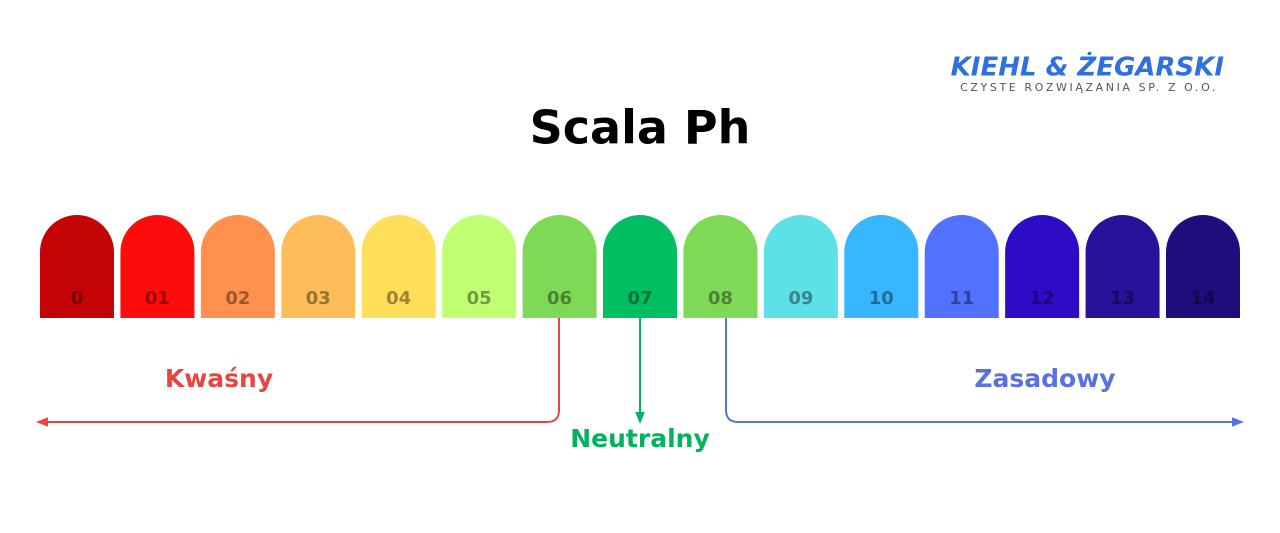  Describe the element at coordinates (318, 298) in the screenshot. I see `swatch-label: 03` at that location.